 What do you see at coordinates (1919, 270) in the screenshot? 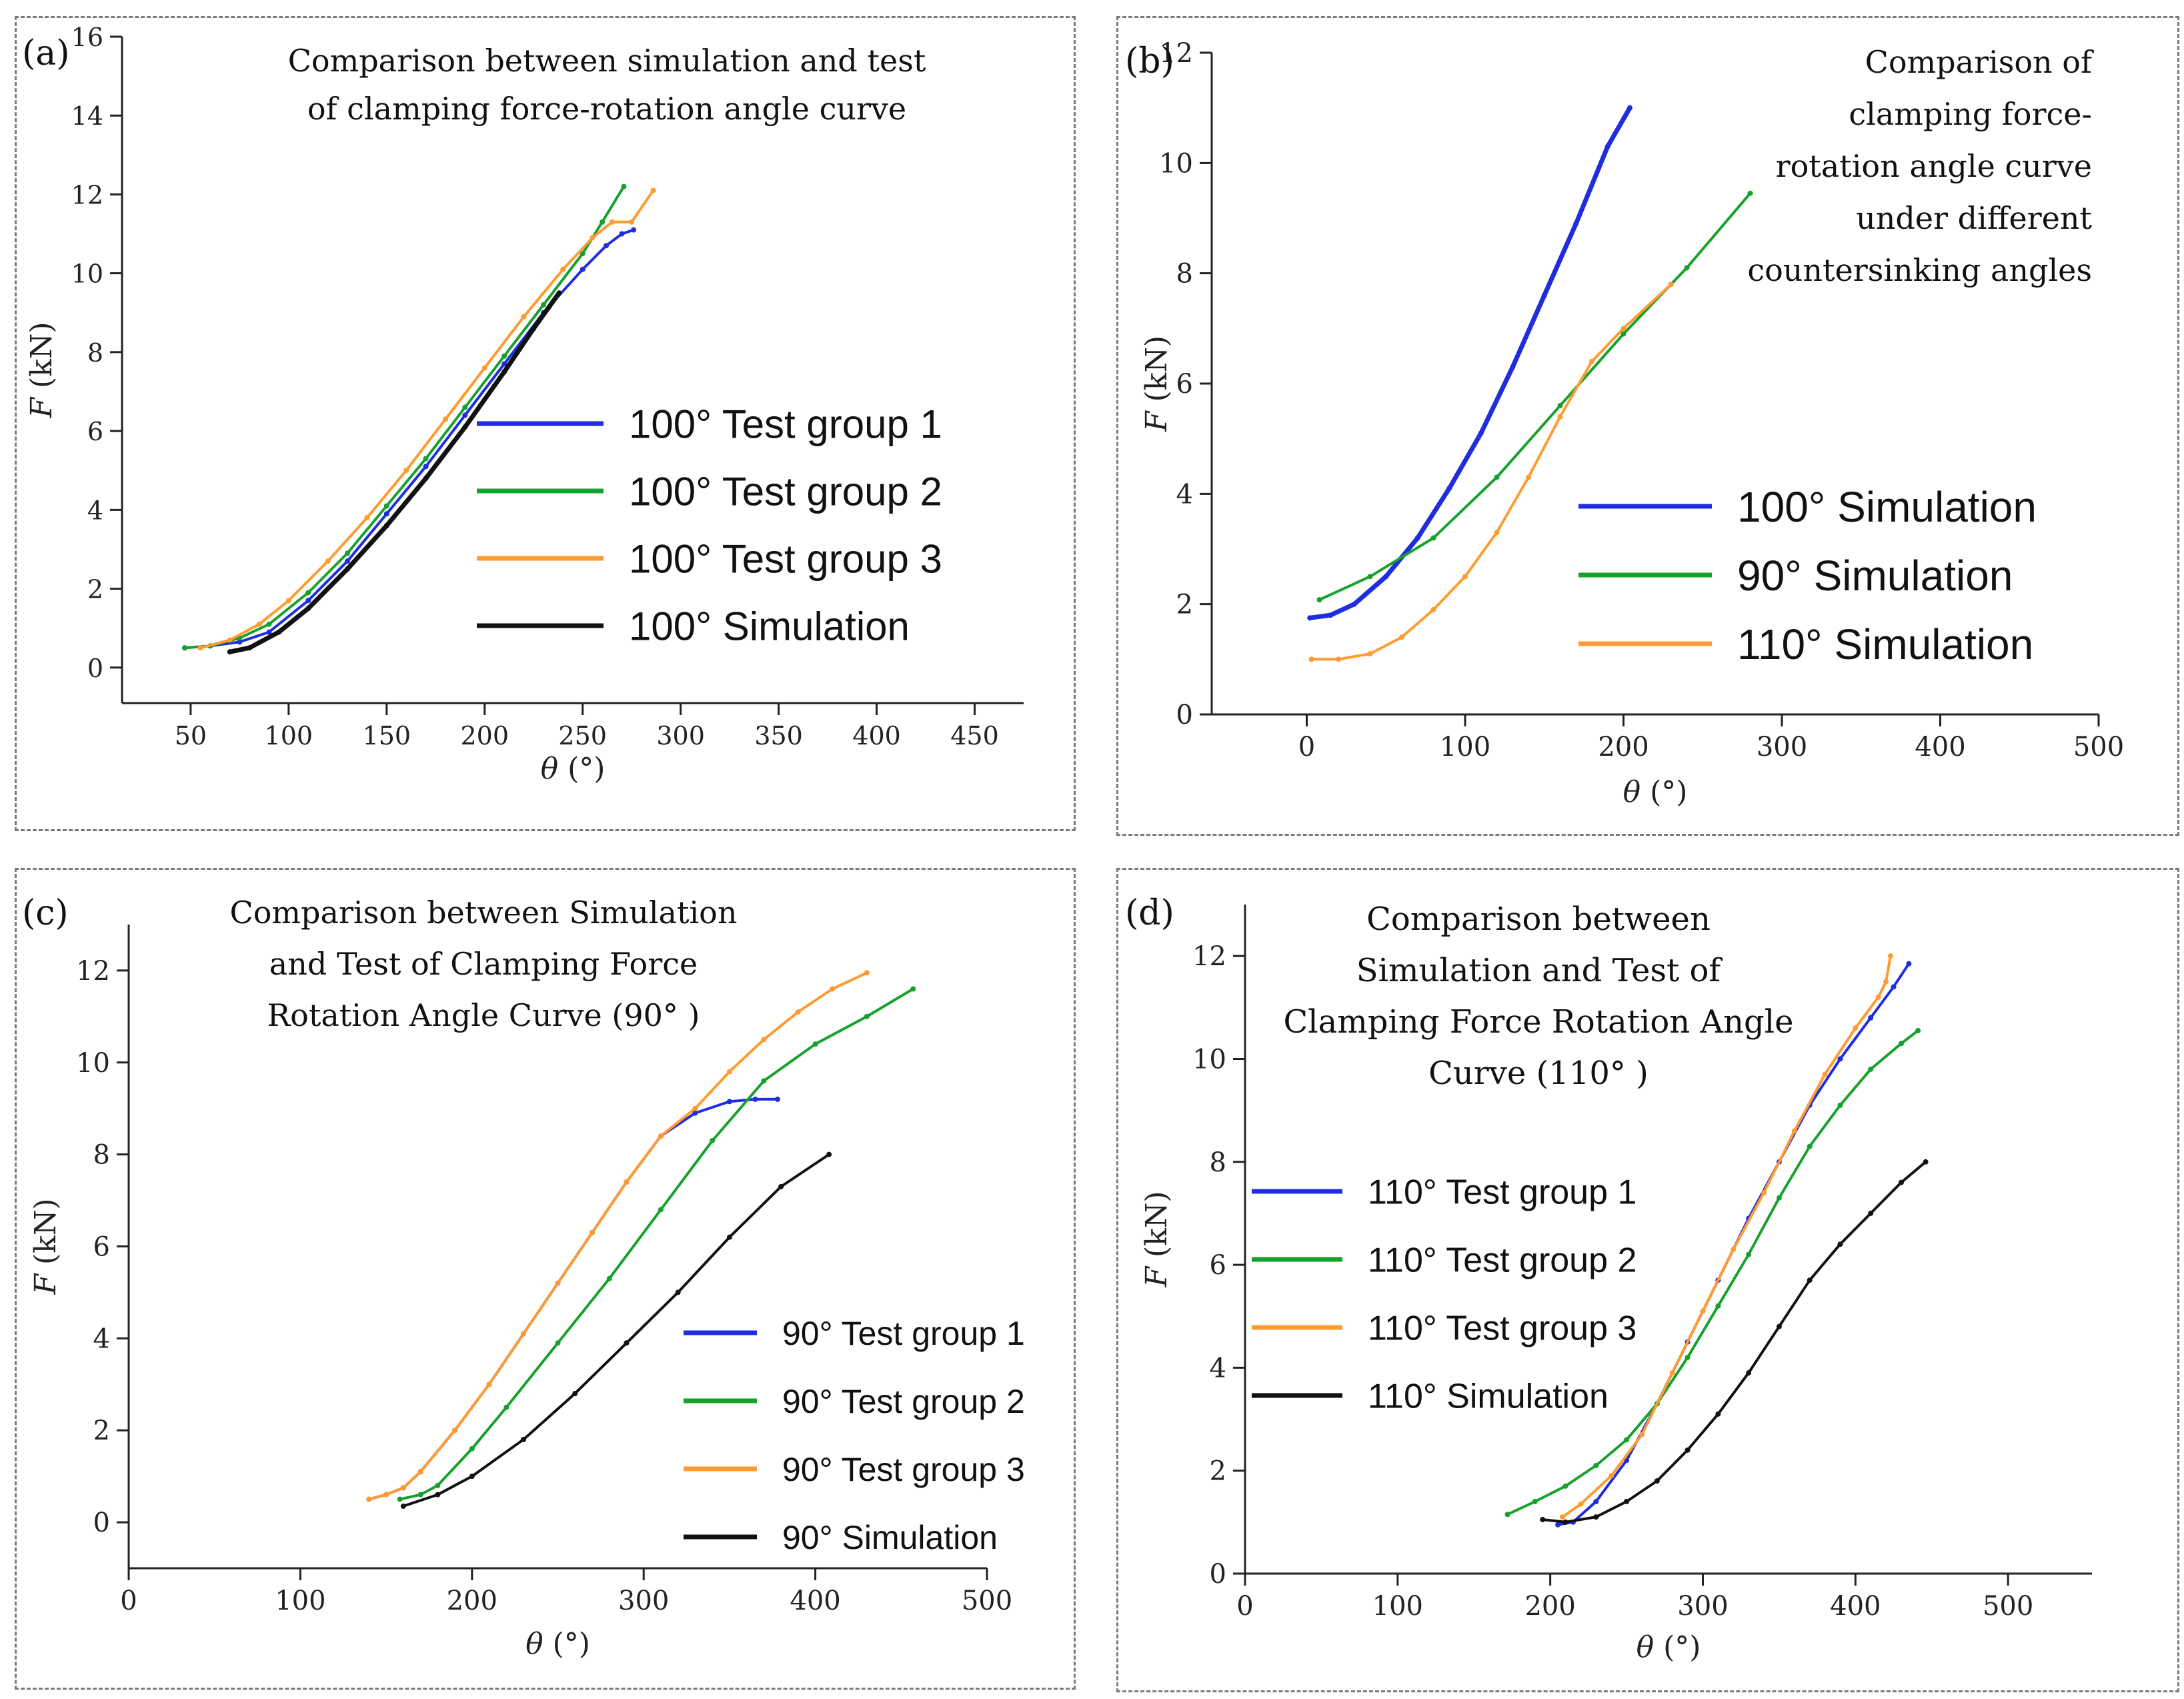
I see `chart-title-line: countersinking angles` at bounding box center [1919, 270].